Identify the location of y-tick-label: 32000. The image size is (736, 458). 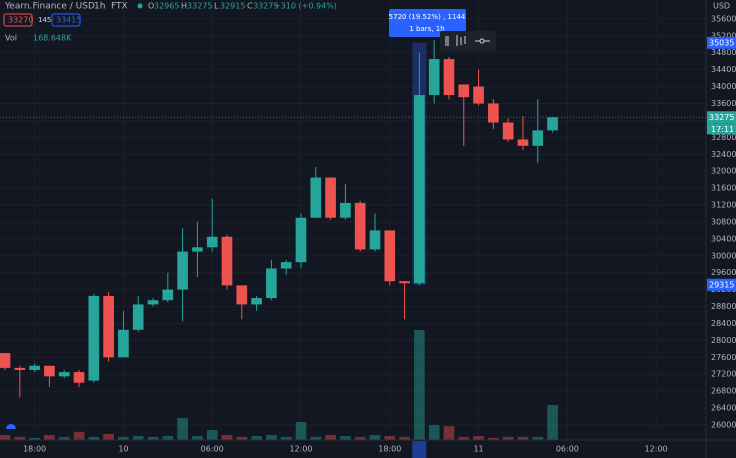
(723, 171).